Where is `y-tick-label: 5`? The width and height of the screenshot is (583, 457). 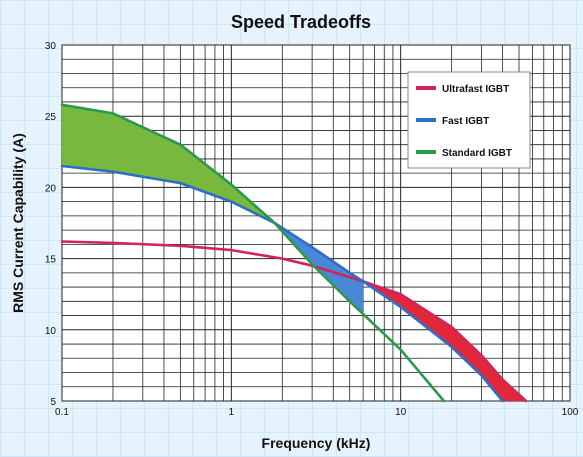
y-tick-label: 5 is located at coordinates (53, 402).